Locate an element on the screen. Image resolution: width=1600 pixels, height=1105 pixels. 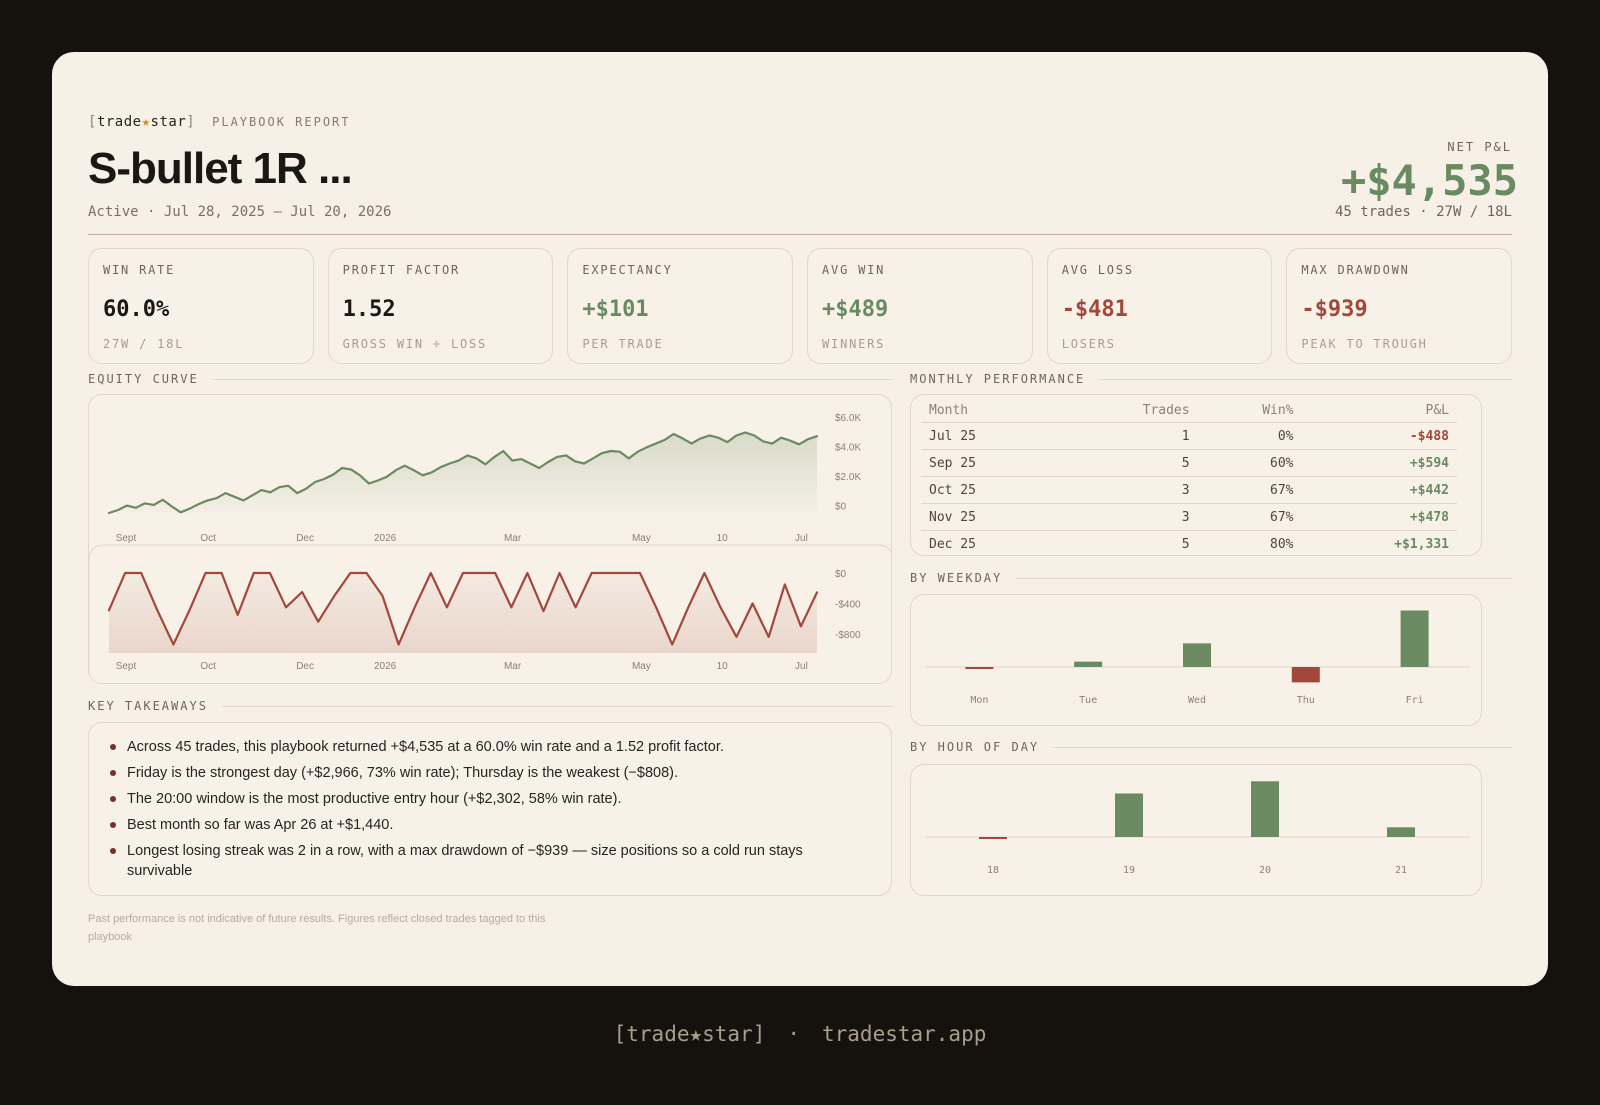
cell-trades: 1 is located at coordinates (1128, 436).